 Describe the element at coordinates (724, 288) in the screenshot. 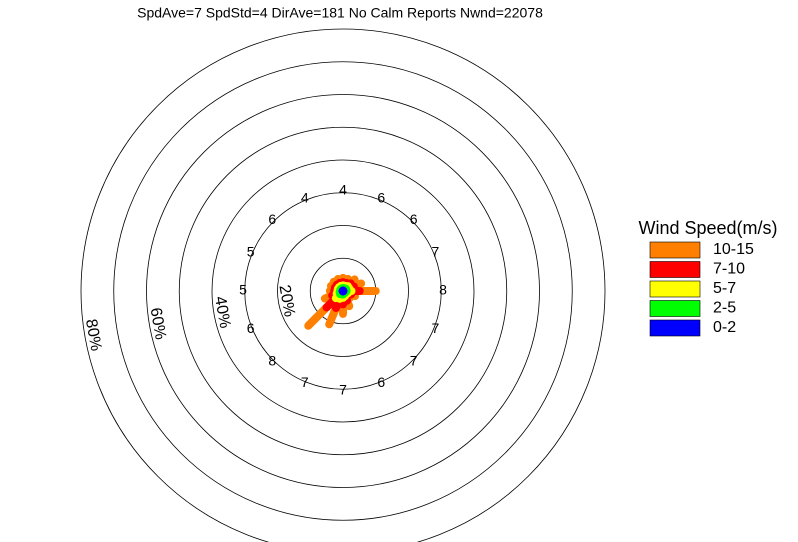

I see `legend-label: 5-7` at that location.